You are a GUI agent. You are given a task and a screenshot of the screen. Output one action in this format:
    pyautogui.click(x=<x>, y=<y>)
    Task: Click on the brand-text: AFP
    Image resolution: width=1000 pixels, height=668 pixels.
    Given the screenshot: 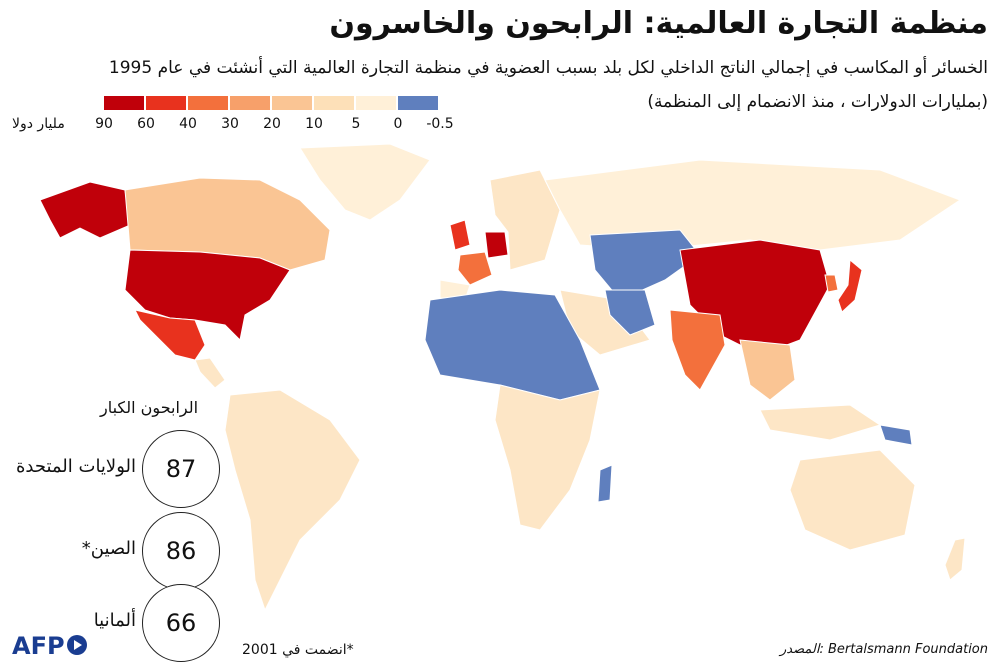 What is the action you would take?
    pyautogui.click(x=38, y=646)
    